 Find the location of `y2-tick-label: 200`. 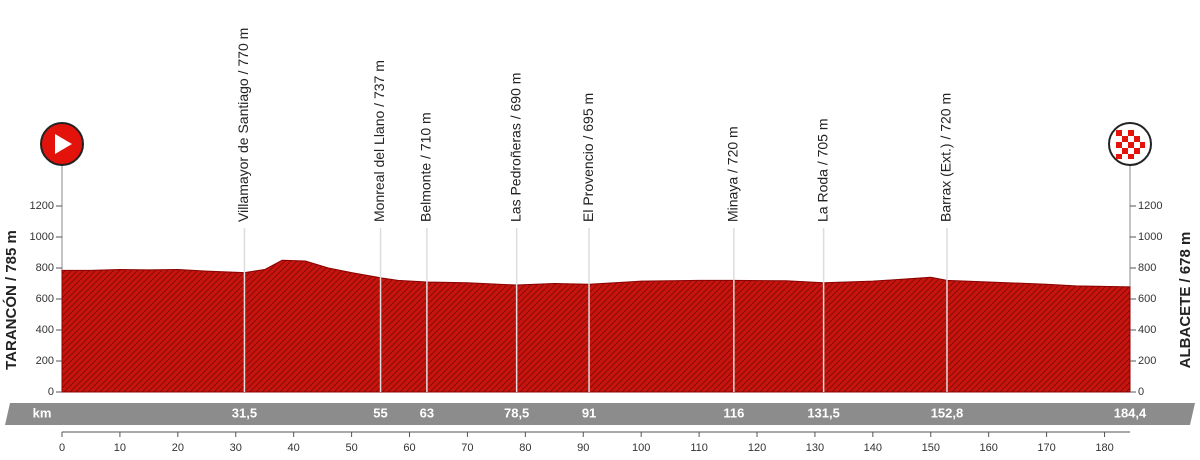

y2-tick-label: 200 is located at coordinates (1147, 361).